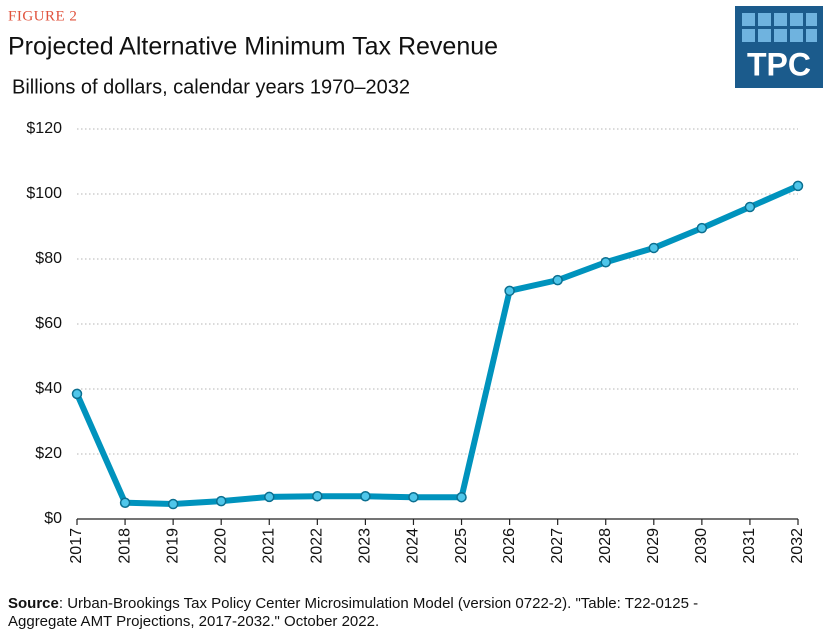  Describe the element at coordinates (701, 546) in the screenshot. I see `x-tick-label: 2030` at that location.